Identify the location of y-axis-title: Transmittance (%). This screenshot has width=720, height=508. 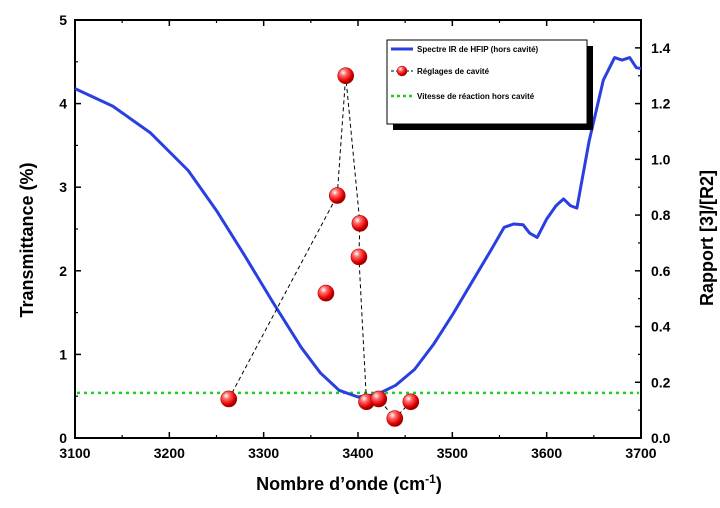
(27, 239).